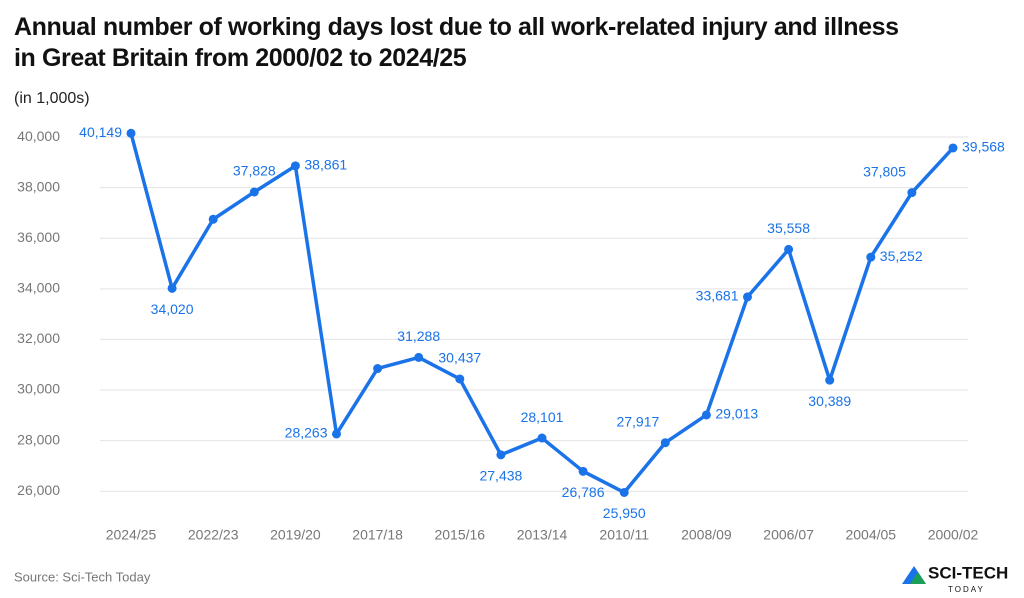 The height and width of the screenshot is (598, 1024). I want to click on subtitle: (in 1,000s), so click(52, 98).